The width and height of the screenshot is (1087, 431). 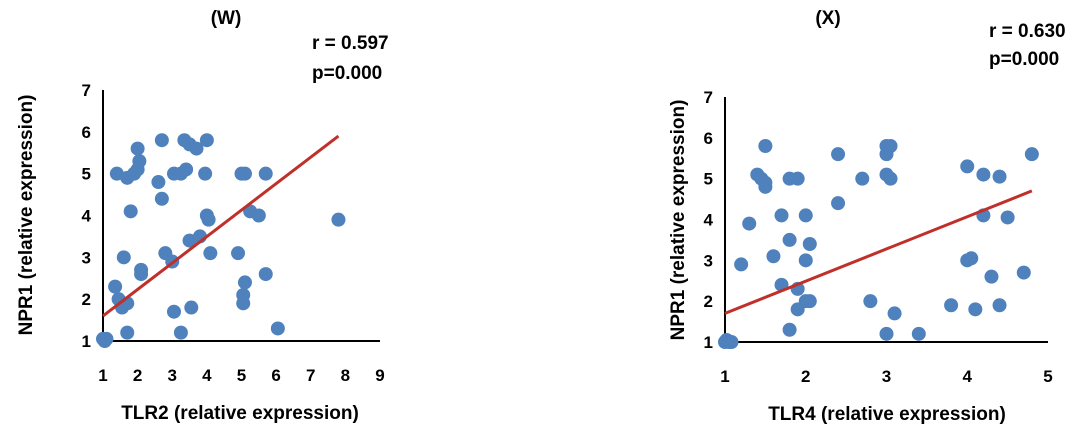 I want to click on chart-w-r-value: r = 0.597, so click(x=350, y=43).